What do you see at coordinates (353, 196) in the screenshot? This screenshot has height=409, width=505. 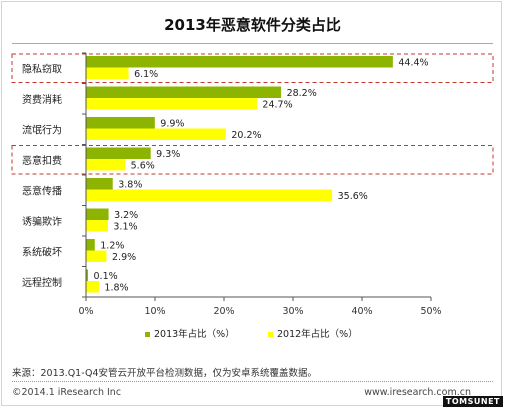 I see `data-label: 35.6%` at bounding box center [353, 196].